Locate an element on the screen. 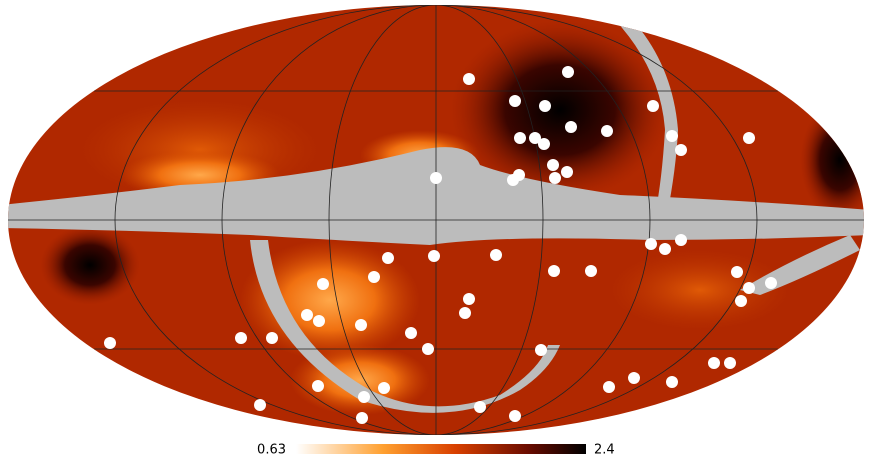 The image size is (871, 467). colorbar is located at coordinates (441, 449).